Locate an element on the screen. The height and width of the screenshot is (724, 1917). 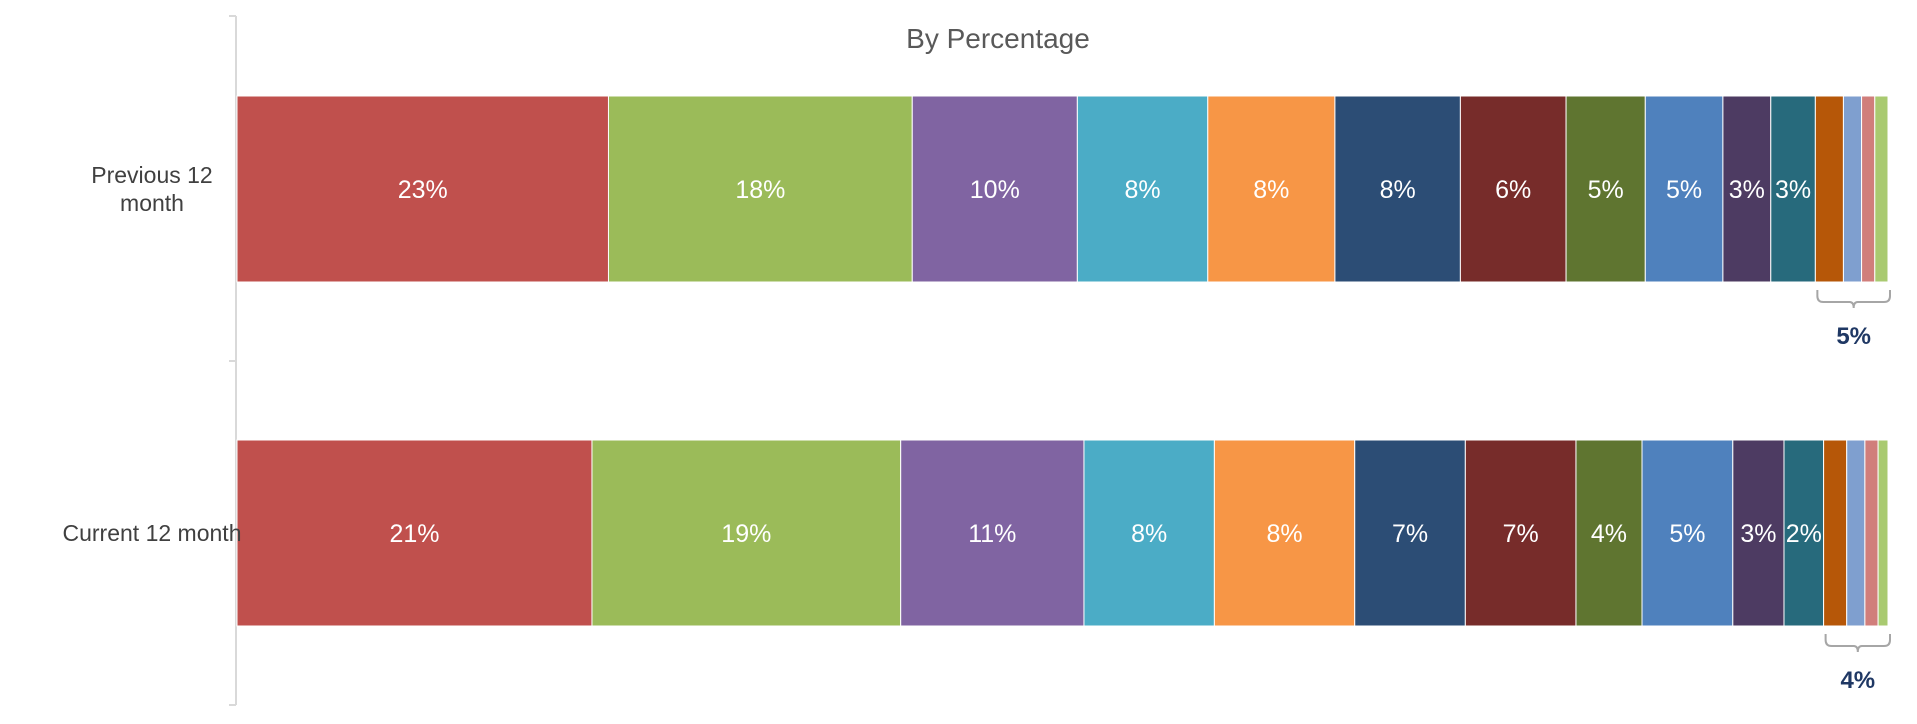
segment-label-1-2: 11% is located at coordinates (992, 534).